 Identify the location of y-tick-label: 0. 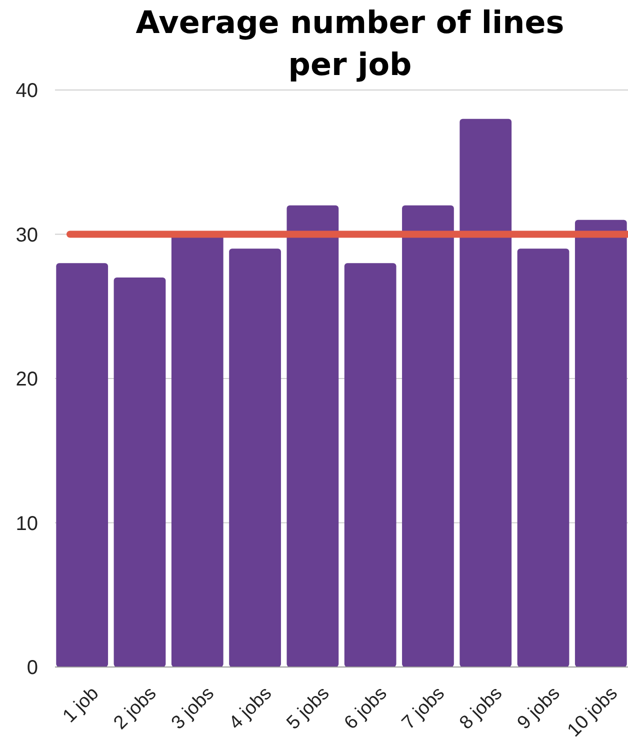
(32, 668).